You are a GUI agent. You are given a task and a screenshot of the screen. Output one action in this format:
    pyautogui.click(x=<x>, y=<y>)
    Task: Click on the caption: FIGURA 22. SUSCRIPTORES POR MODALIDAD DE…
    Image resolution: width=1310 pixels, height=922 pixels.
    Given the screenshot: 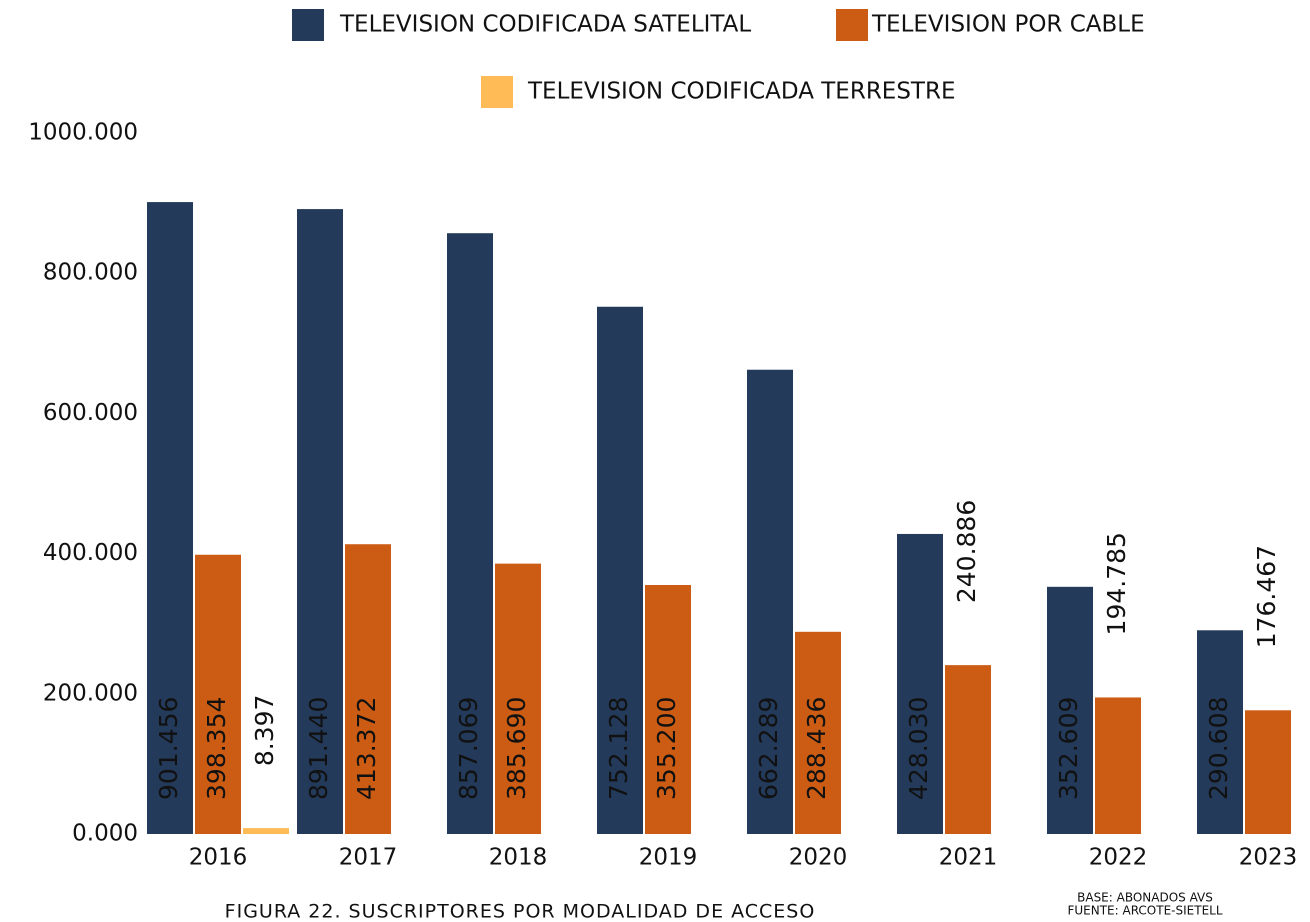 What is the action you would take?
    pyautogui.click(x=520, y=911)
    